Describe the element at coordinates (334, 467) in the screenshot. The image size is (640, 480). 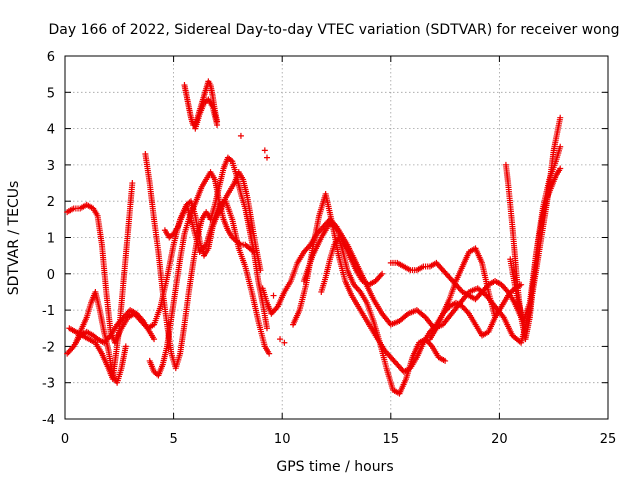
I see `x-axis-label: GPS time / hours` at that location.